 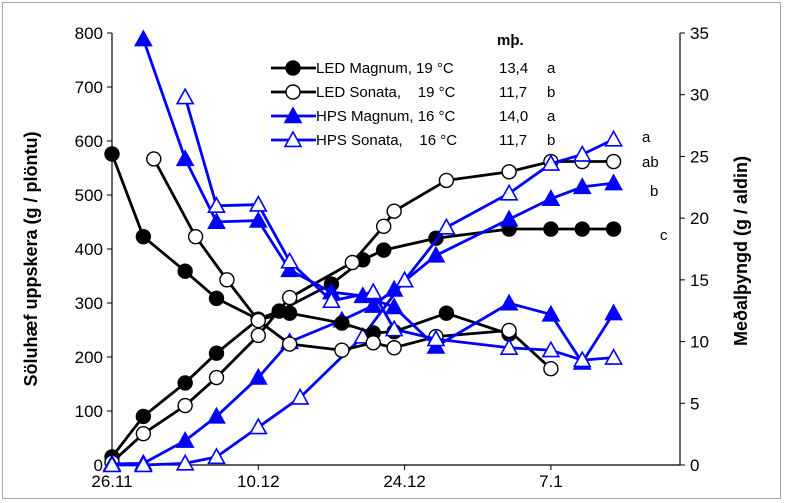 I want to click on y-left-tick-label: 800, so click(x=89, y=33).